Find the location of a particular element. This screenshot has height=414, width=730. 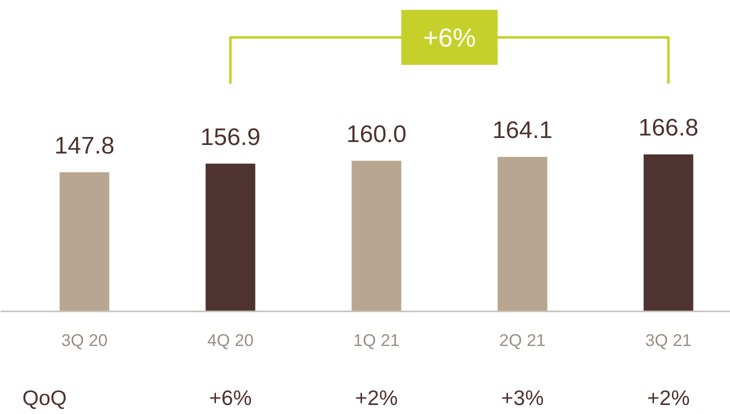

x-tick-label: 1Q 21 is located at coordinates (376, 340).